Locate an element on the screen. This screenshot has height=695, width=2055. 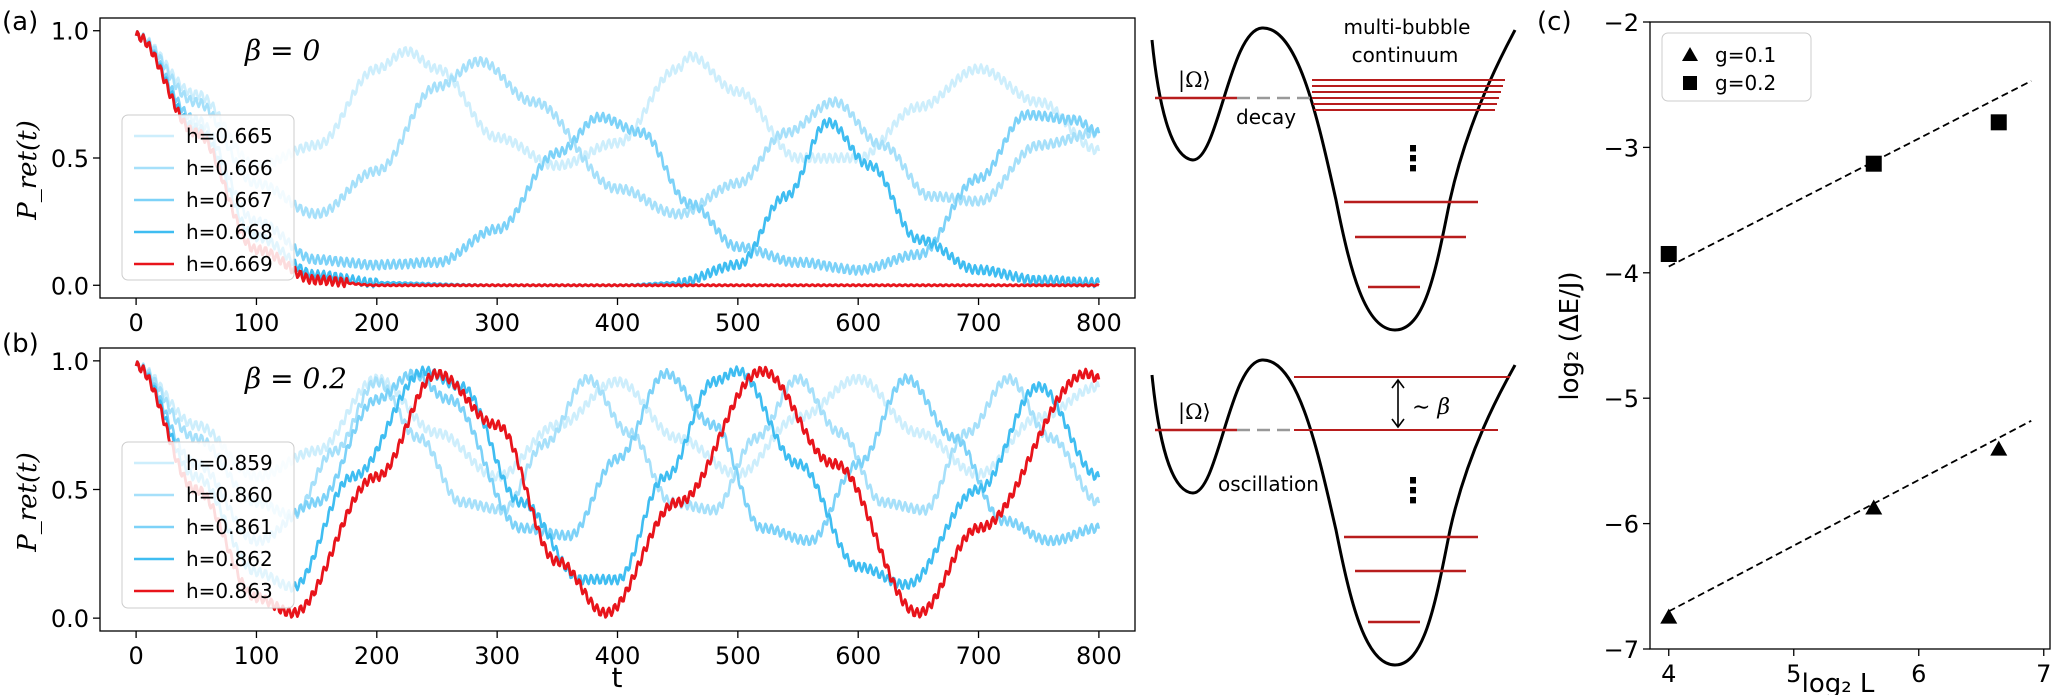
spacing-arrow-head-up is located at coordinates (1398, 383).